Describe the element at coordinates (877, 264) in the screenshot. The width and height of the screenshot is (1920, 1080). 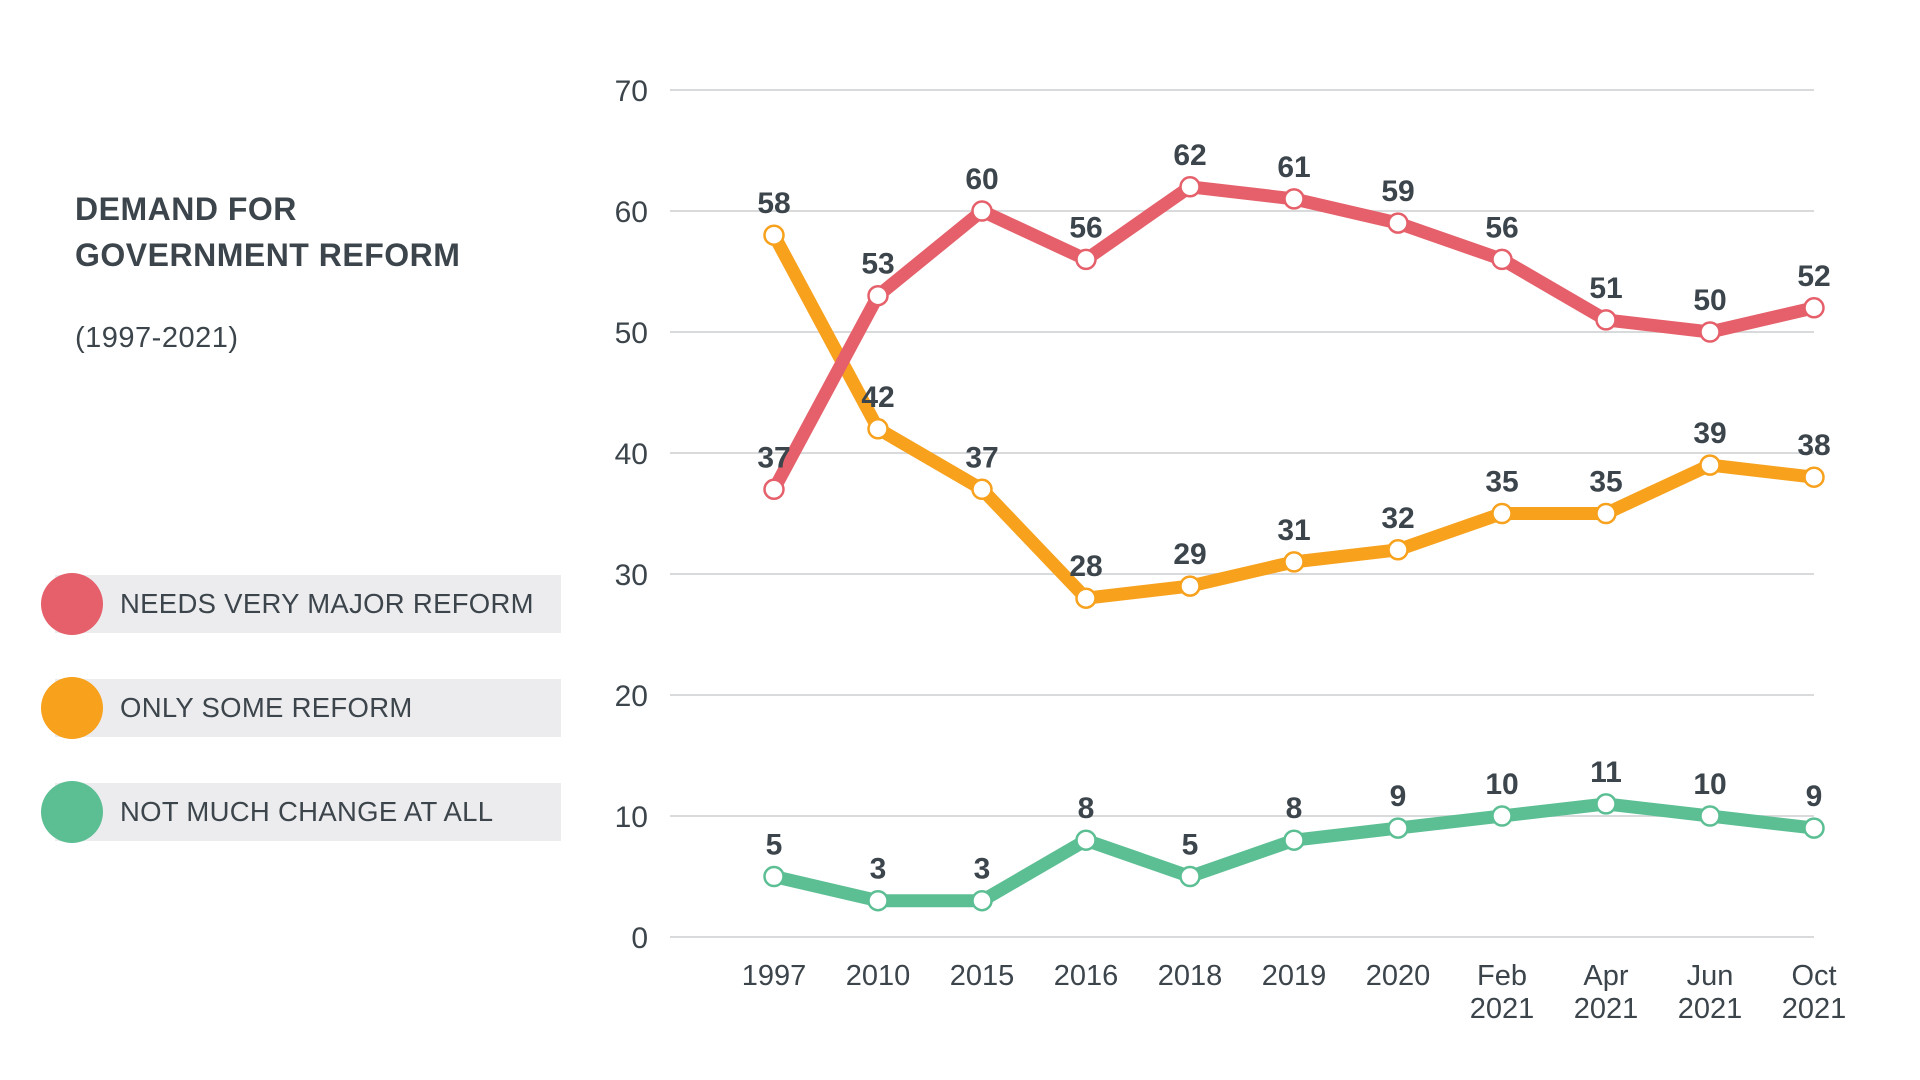
I see `data-point-label: 53` at that location.